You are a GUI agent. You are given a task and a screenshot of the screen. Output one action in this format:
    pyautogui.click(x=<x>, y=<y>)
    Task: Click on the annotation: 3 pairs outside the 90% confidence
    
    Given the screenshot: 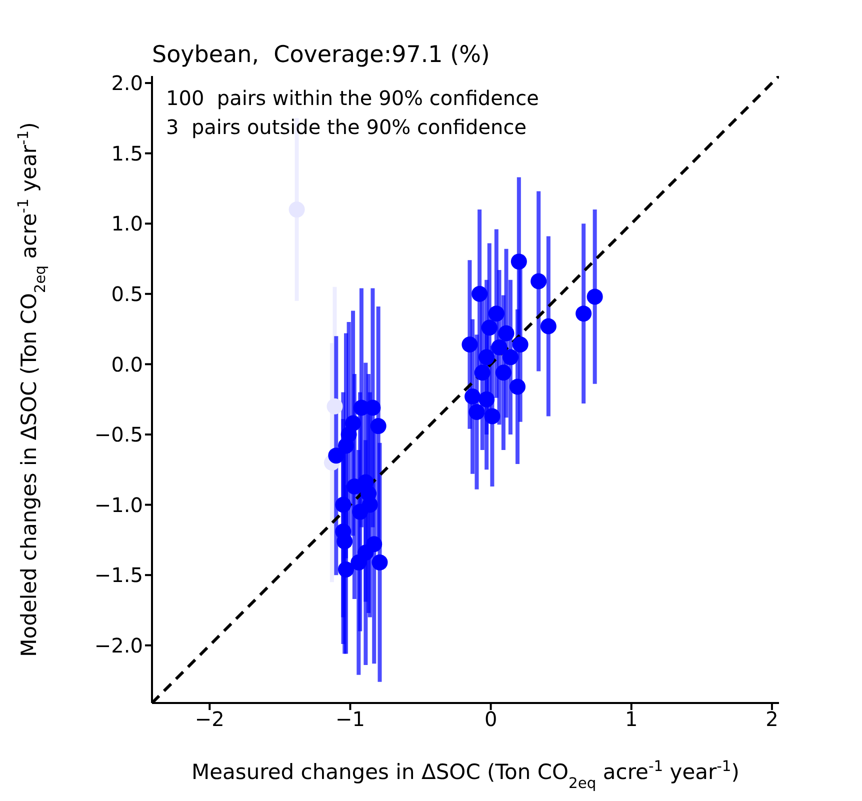 What is the action you would take?
    pyautogui.click(x=346, y=127)
    